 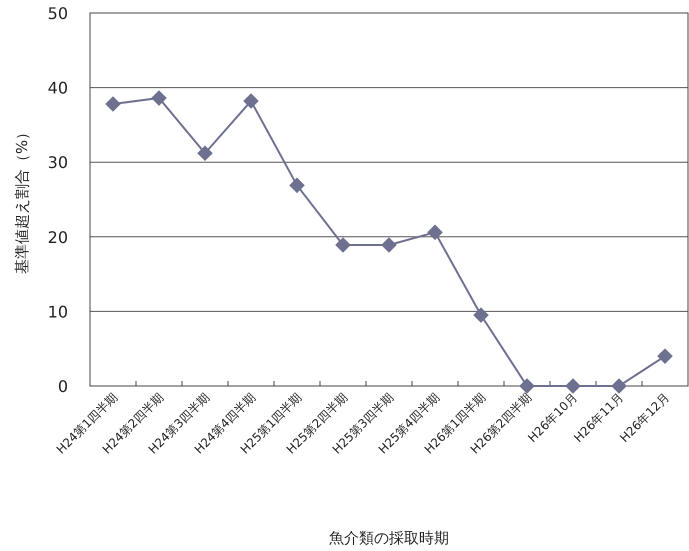 I want to click on y-tick-label: 0, so click(x=63, y=386).